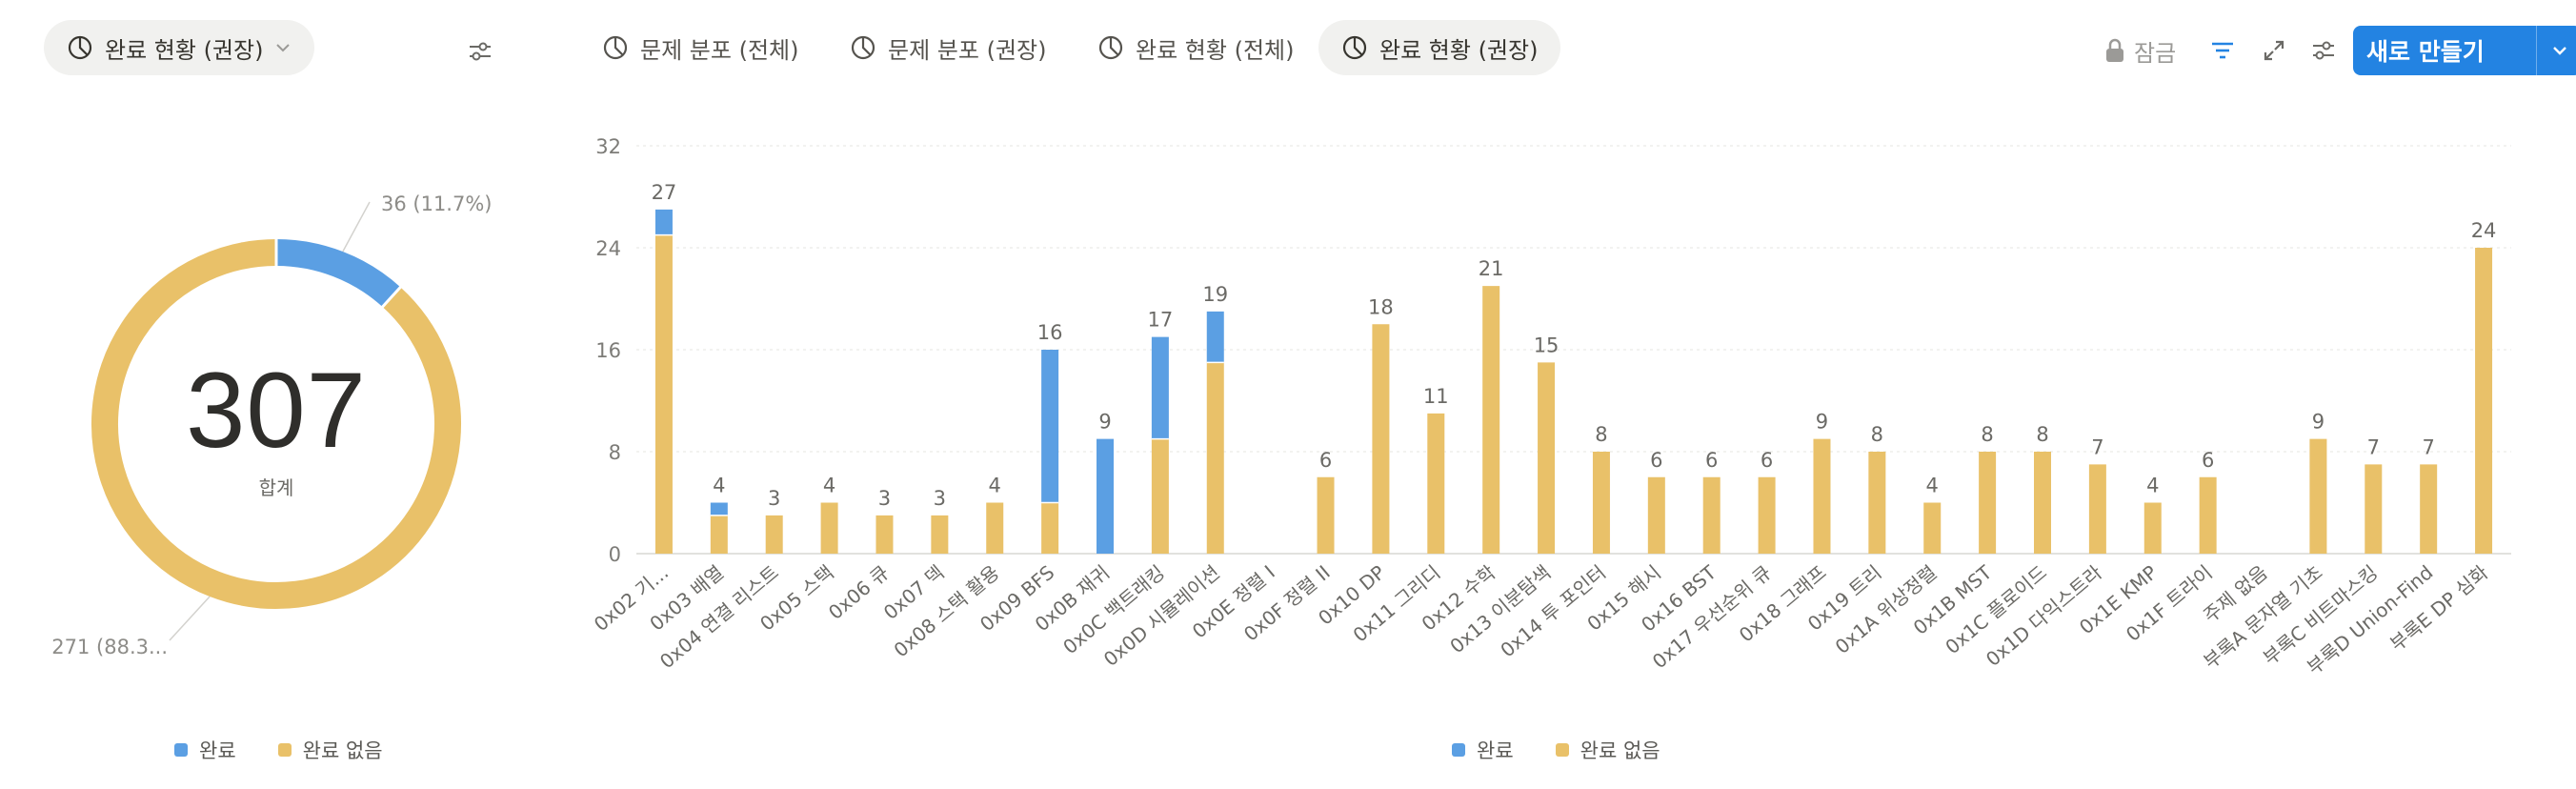 The width and height of the screenshot is (2576, 789). What do you see at coordinates (1161, 320) in the screenshot?
I see `bar-total-label: 17` at bounding box center [1161, 320].